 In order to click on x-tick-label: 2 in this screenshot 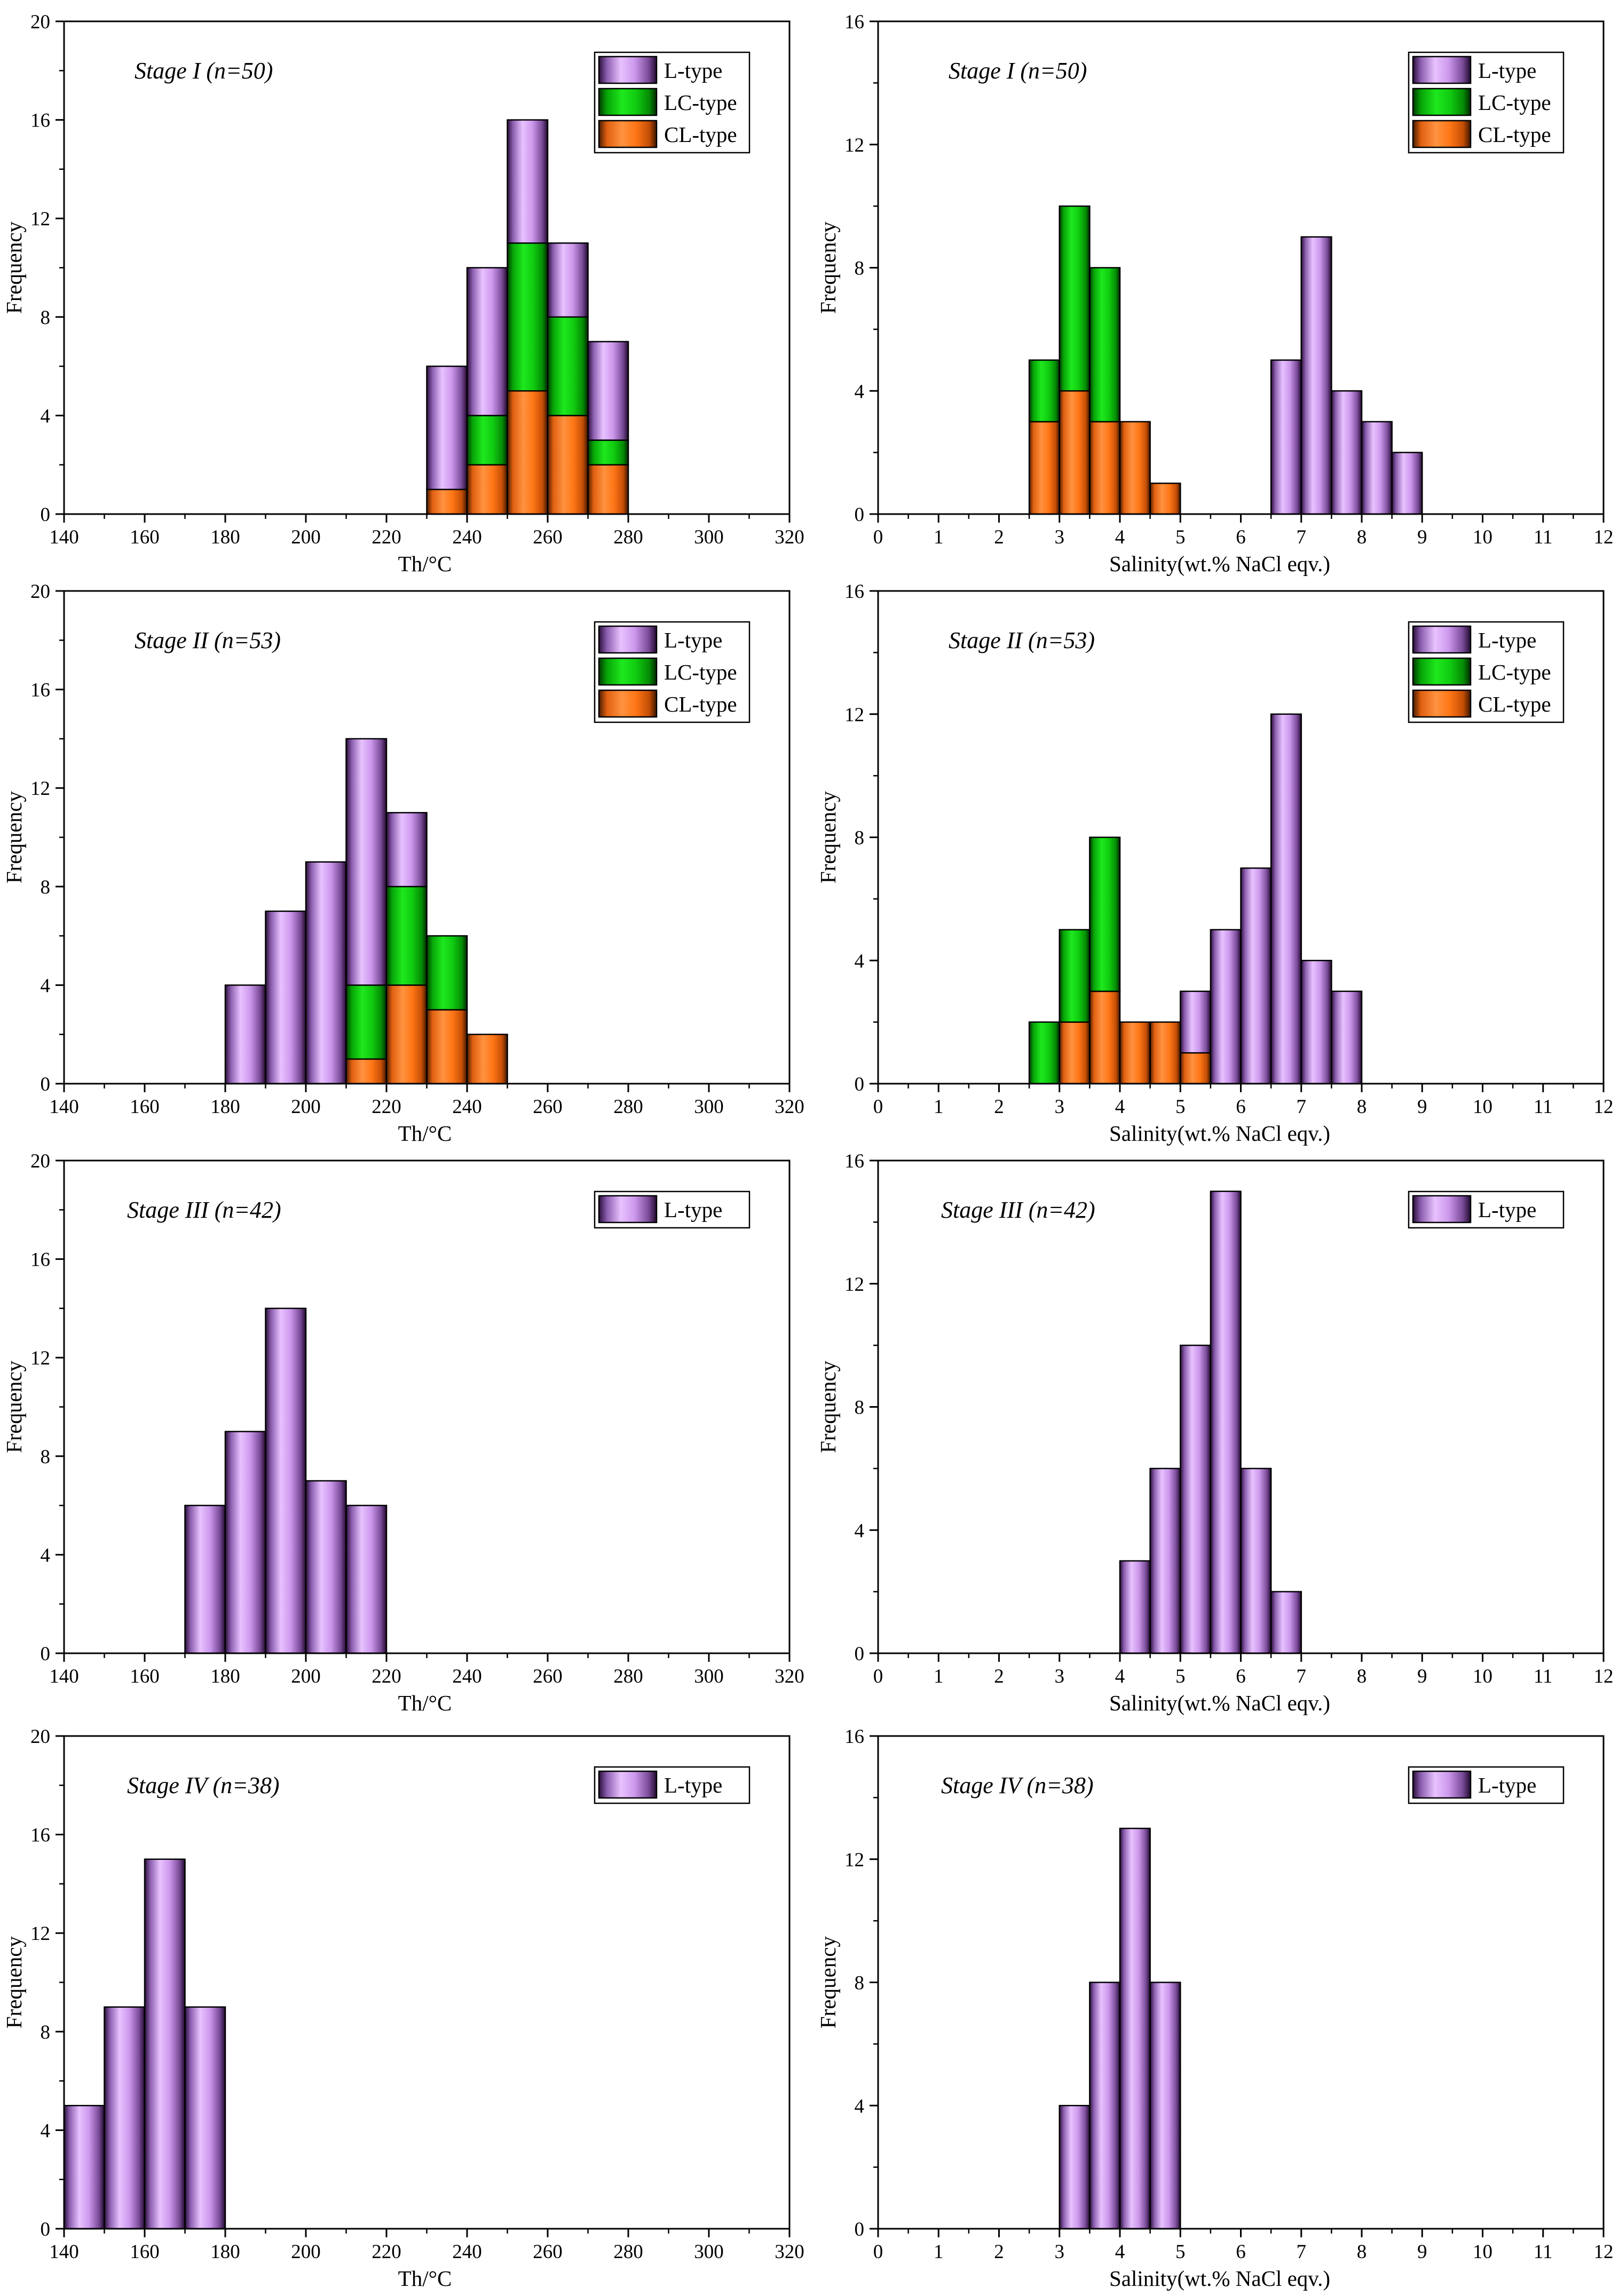, I will do `click(999, 537)`.